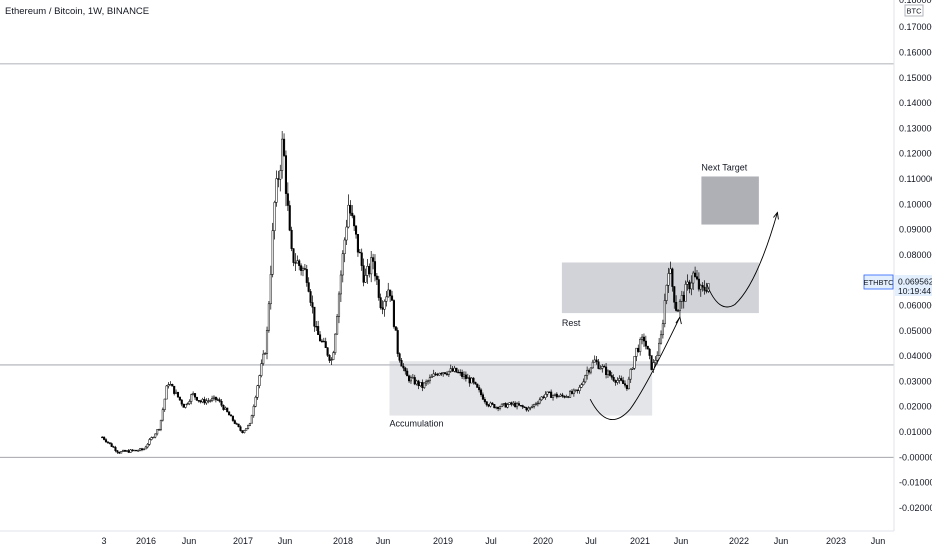 The width and height of the screenshot is (932, 555). I want to click on currency-box: BTC, so click(914, 10).